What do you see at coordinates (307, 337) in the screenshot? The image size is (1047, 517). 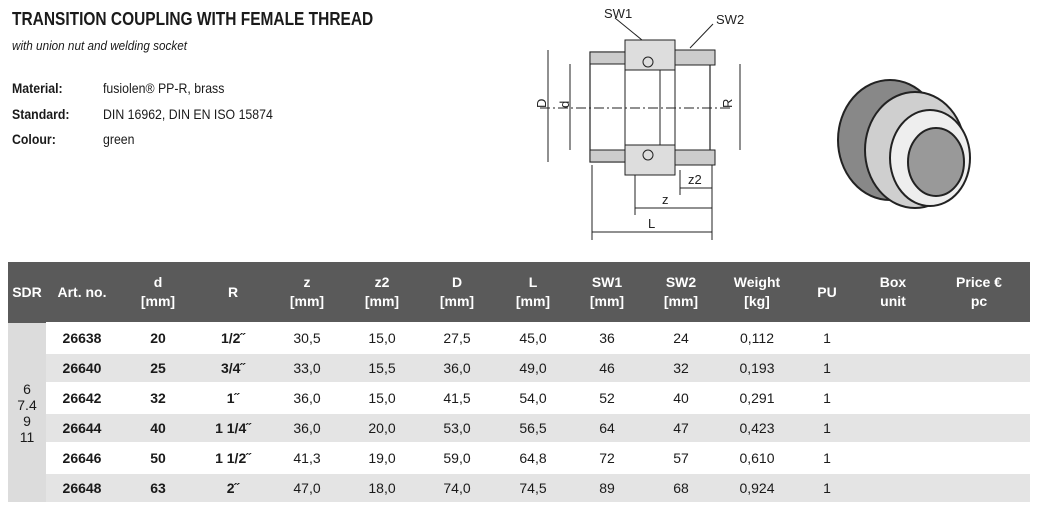 I see `table-cell: 30,5` at bounding box center [307, 337].